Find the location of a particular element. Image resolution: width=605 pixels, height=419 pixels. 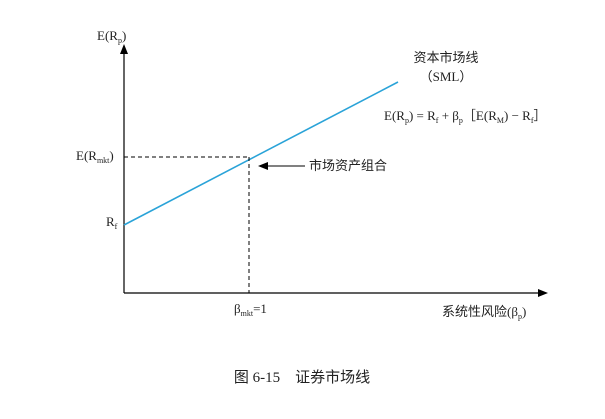

x-axis-label: 系统性风险(βp) is located at coordinates (484, 312).